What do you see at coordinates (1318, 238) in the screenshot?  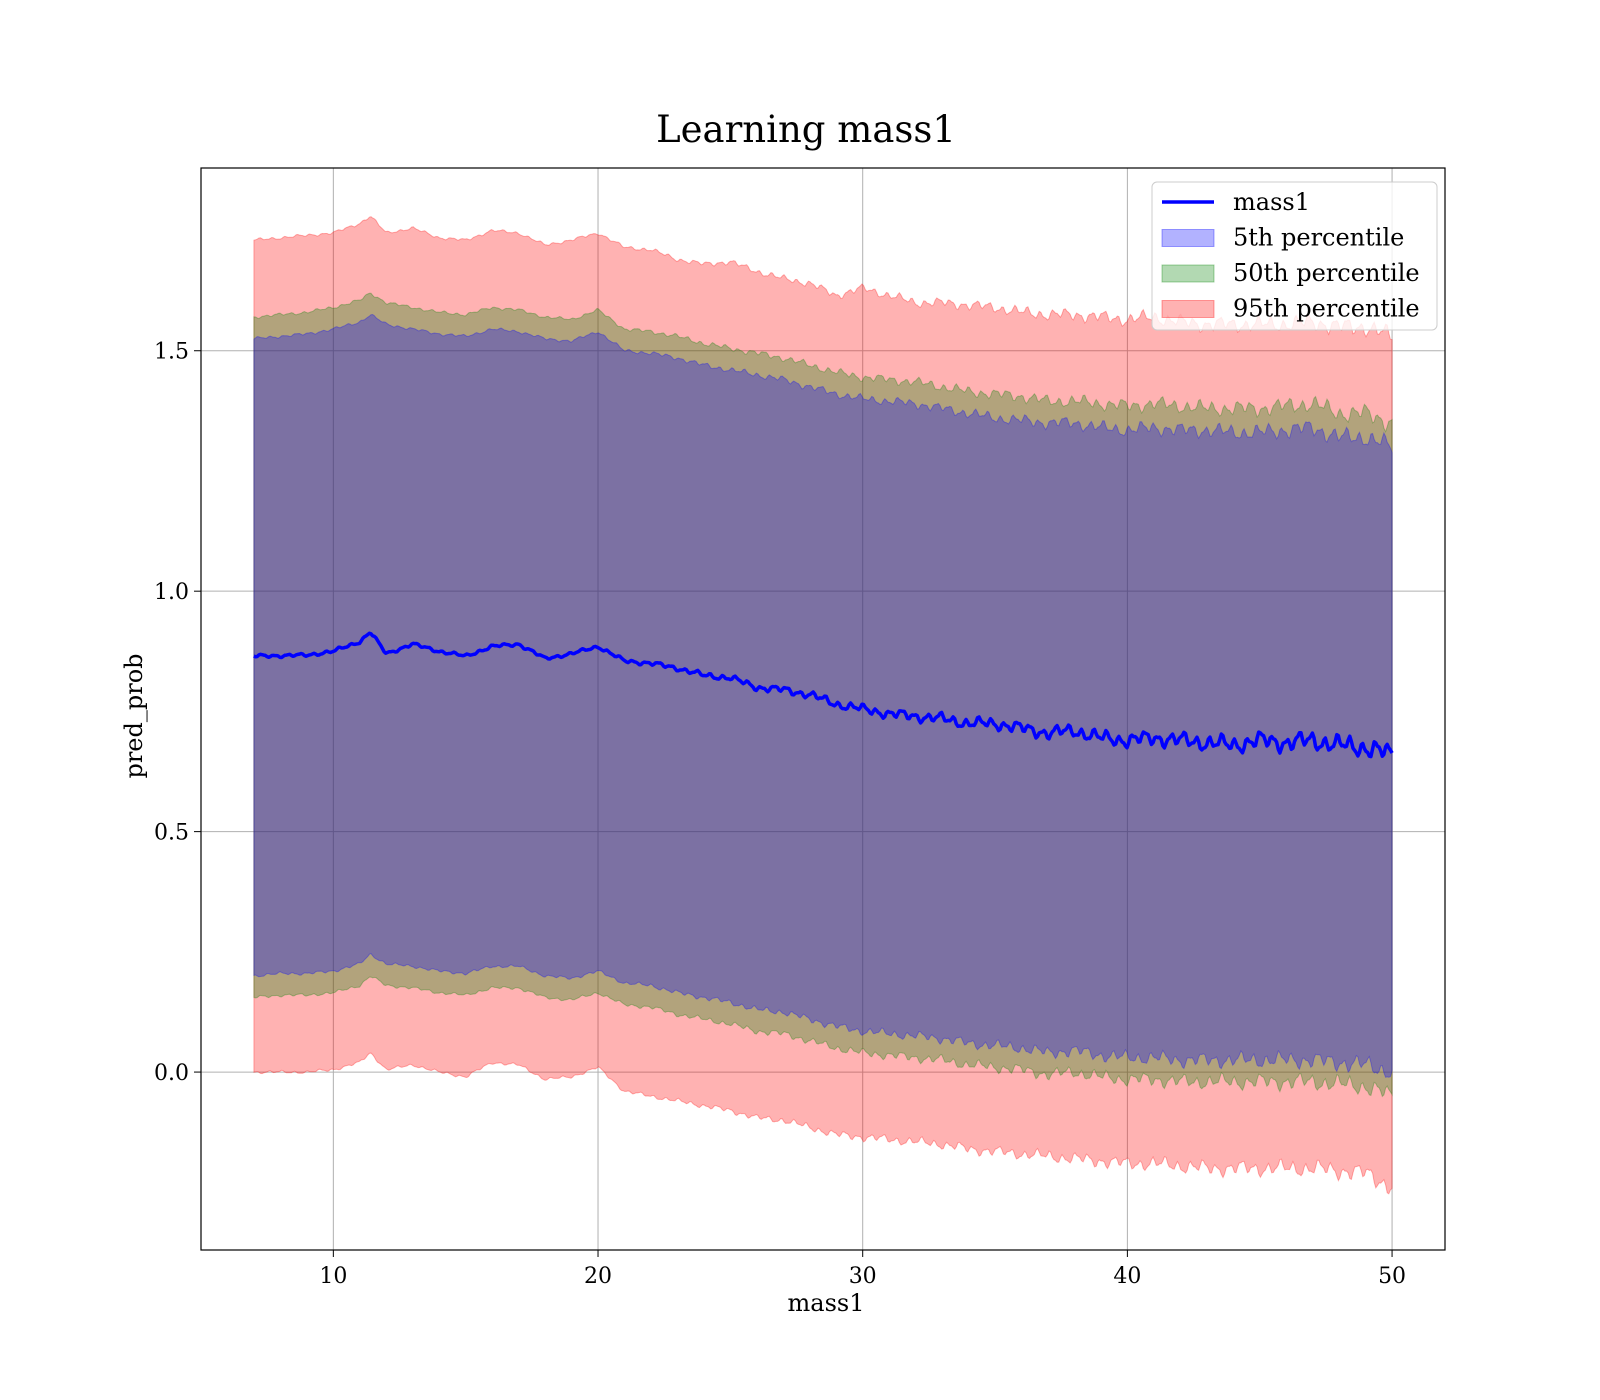 I see `legend-label: 5th percentile` at bounding box center [1318, 238].